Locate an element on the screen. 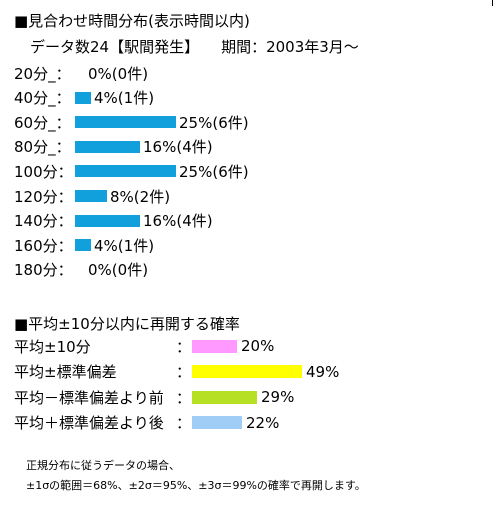  category-label: 40分_： is located at coordinates (42, 98).